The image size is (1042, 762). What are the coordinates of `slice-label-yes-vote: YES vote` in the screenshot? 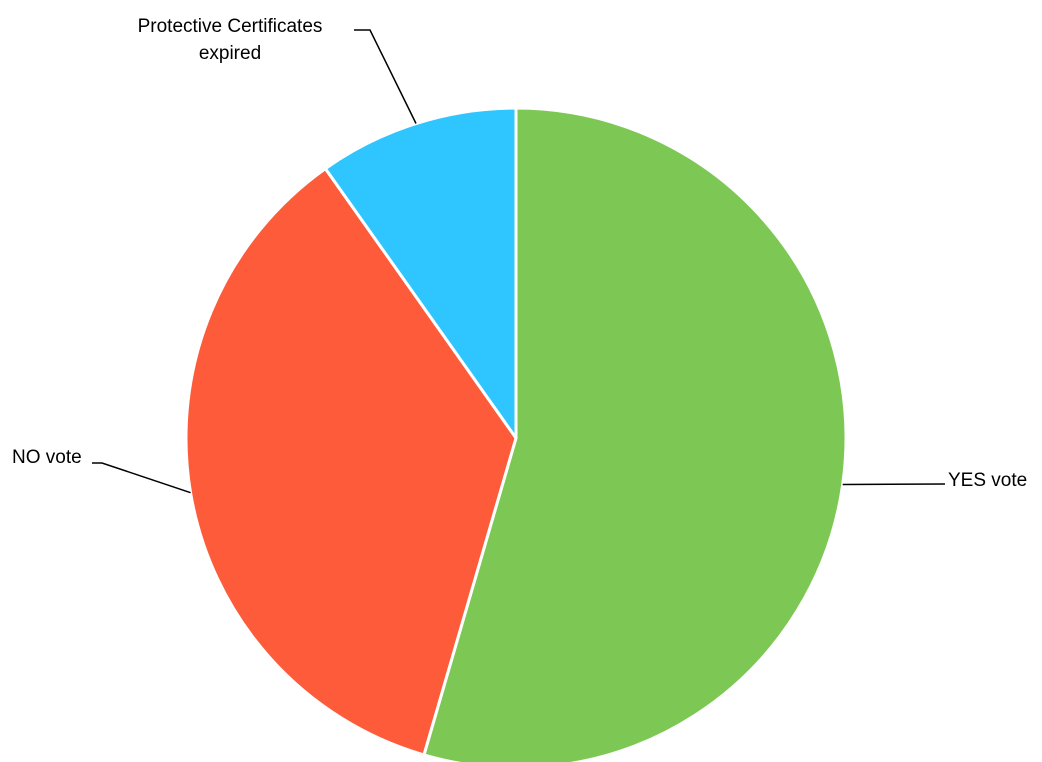 It's located at (987, 480).